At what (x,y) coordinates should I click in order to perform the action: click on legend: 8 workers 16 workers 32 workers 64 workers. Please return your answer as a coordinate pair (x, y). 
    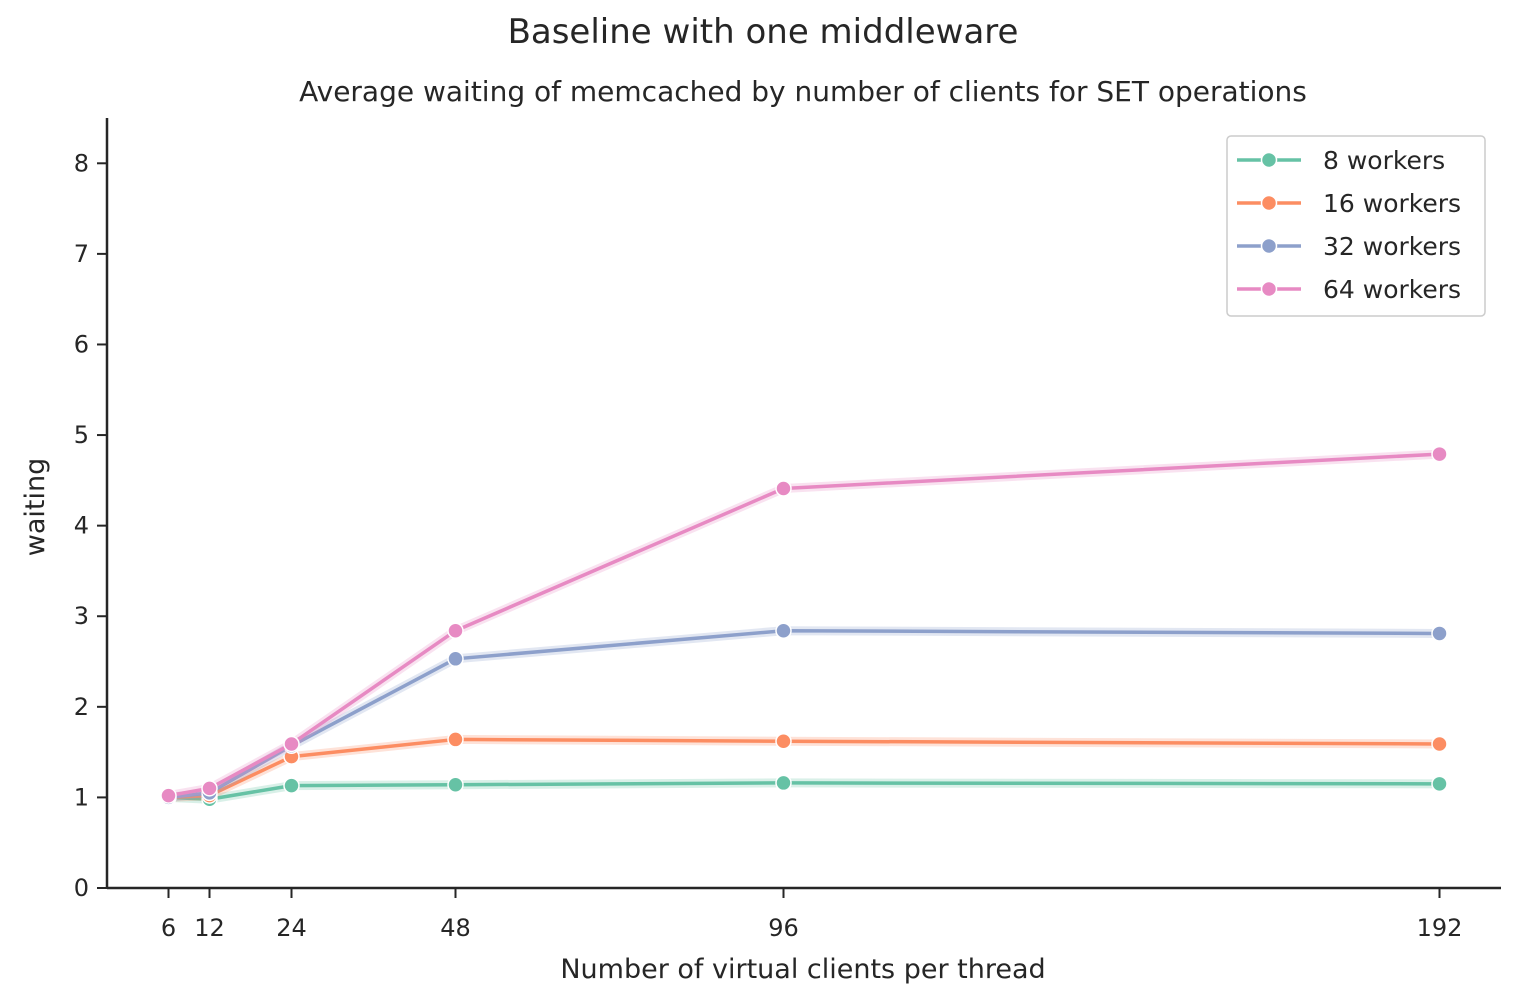
    Looking at the image, I should click on (1356, 226).